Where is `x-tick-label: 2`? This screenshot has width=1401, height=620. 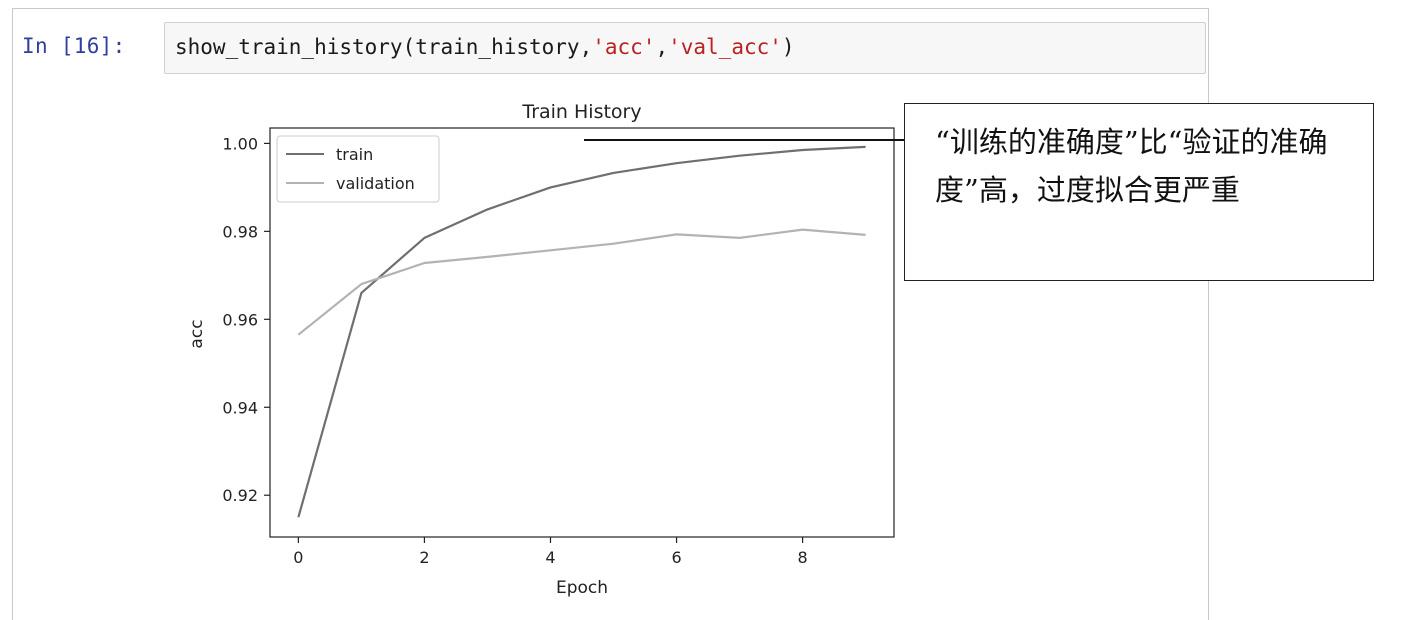
x-tick-label: 2 is located at coordinates (424, 557).